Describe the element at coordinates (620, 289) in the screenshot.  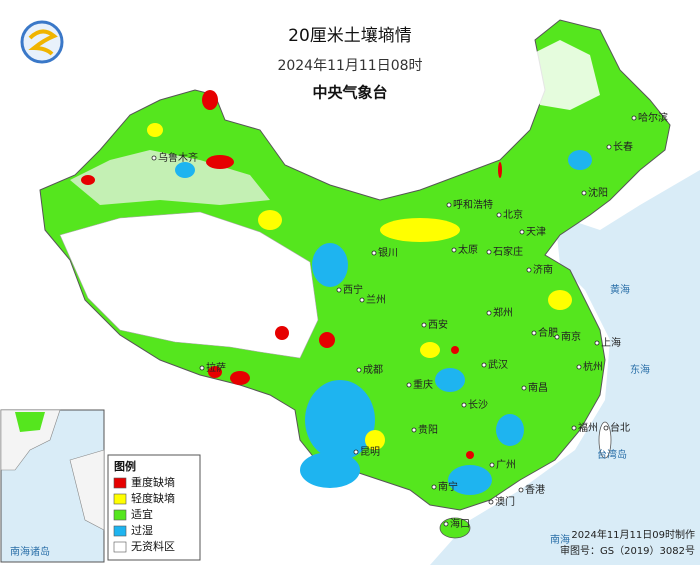
I see `sea-label: 黄海` at that location.